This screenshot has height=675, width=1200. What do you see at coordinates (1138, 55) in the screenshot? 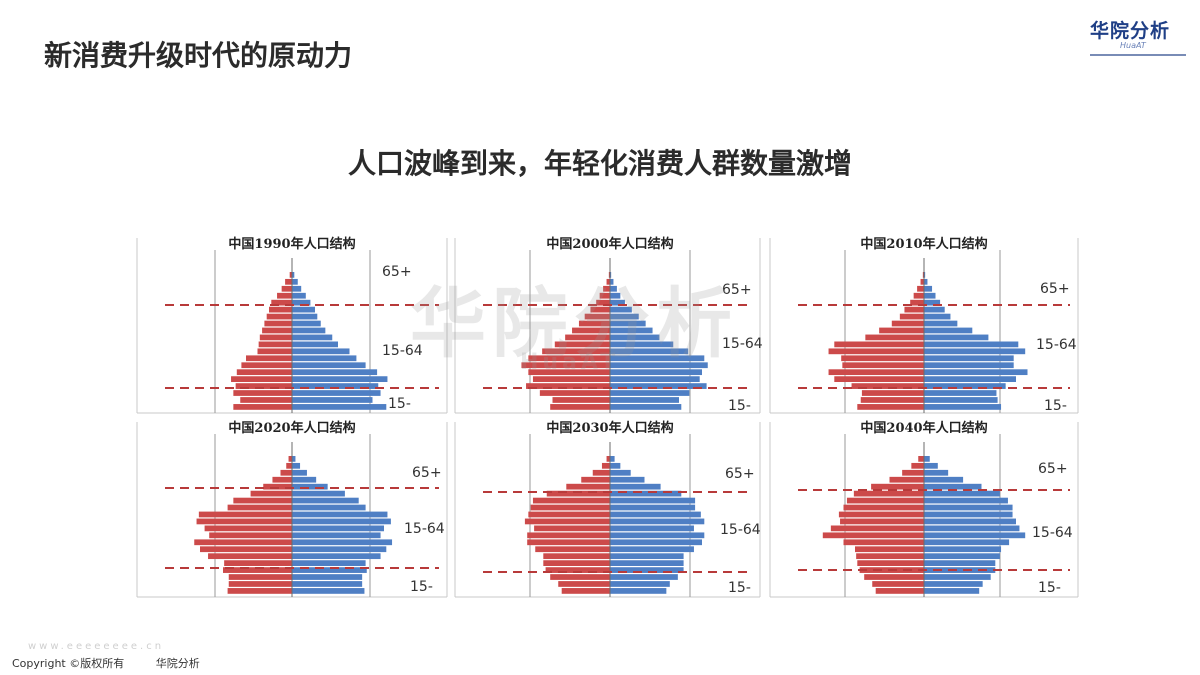
I see `logo-underline` at bounding box center [1138, 55].